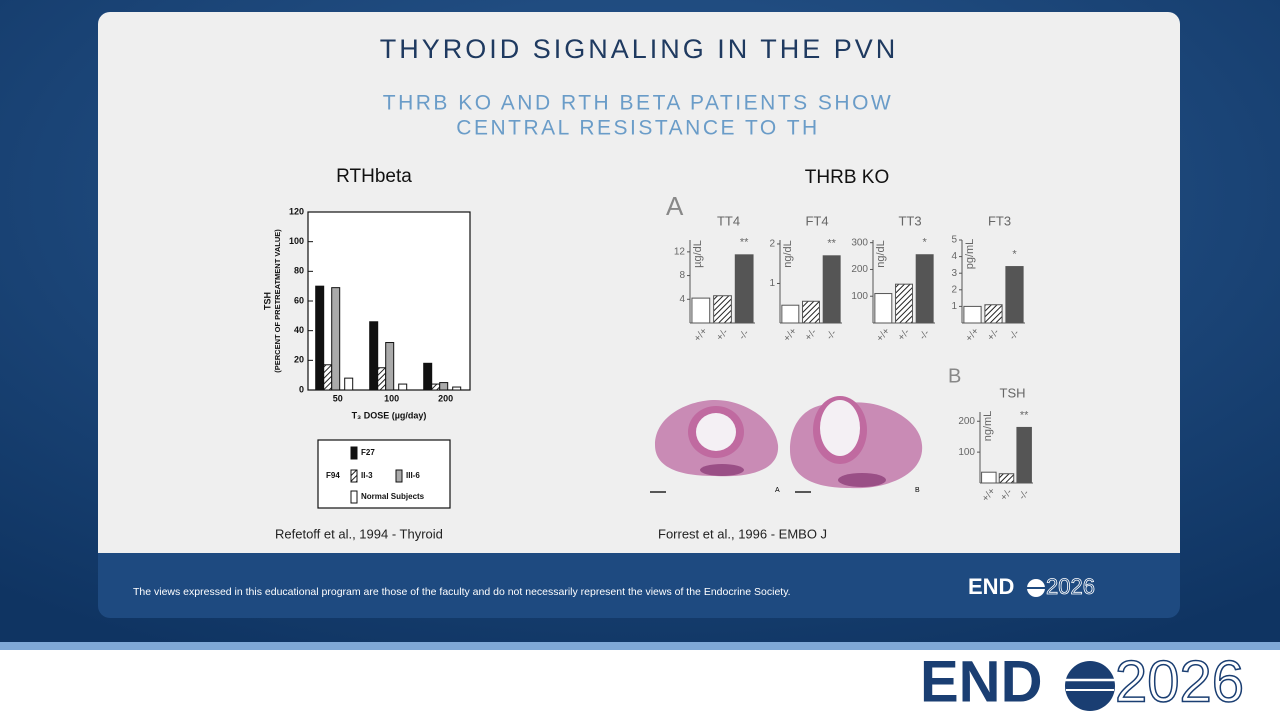  What do you see at coordinates (639, 49) in the screenshot?
I see `slide-title: THYROID SIGNALING IN THE PVN` at bounding box center [639, 49].